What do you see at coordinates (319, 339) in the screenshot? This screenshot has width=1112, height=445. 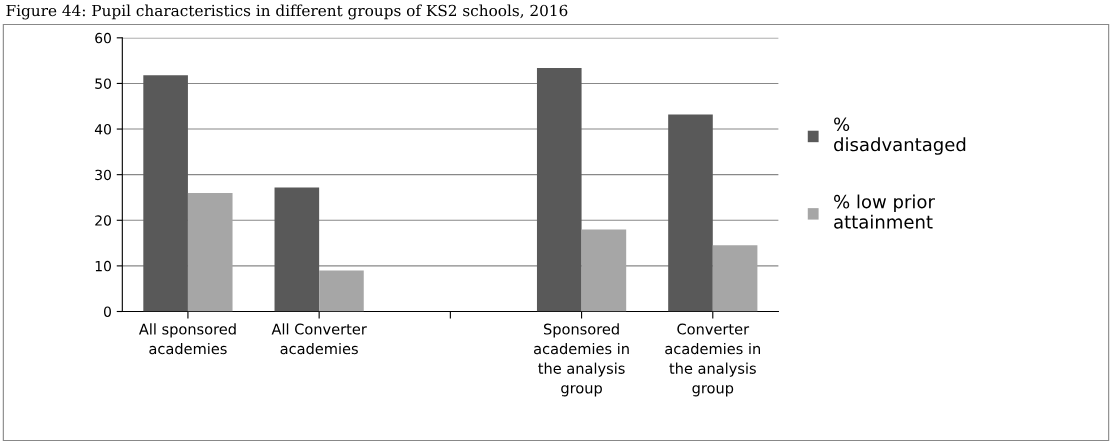 I see `x-tick-label: All Converter academies` at bounding box center [319, 339].